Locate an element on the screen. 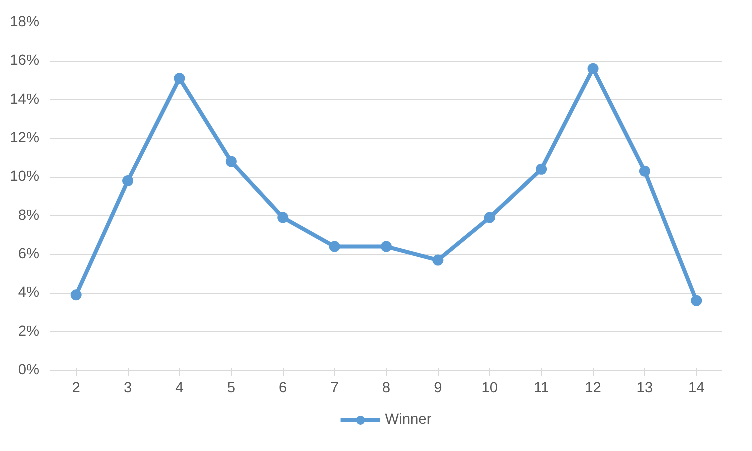 Image resolution: width=752 pixels, height=451 pixels. x-tick-label: 9 is located at coordinates (438, 388).